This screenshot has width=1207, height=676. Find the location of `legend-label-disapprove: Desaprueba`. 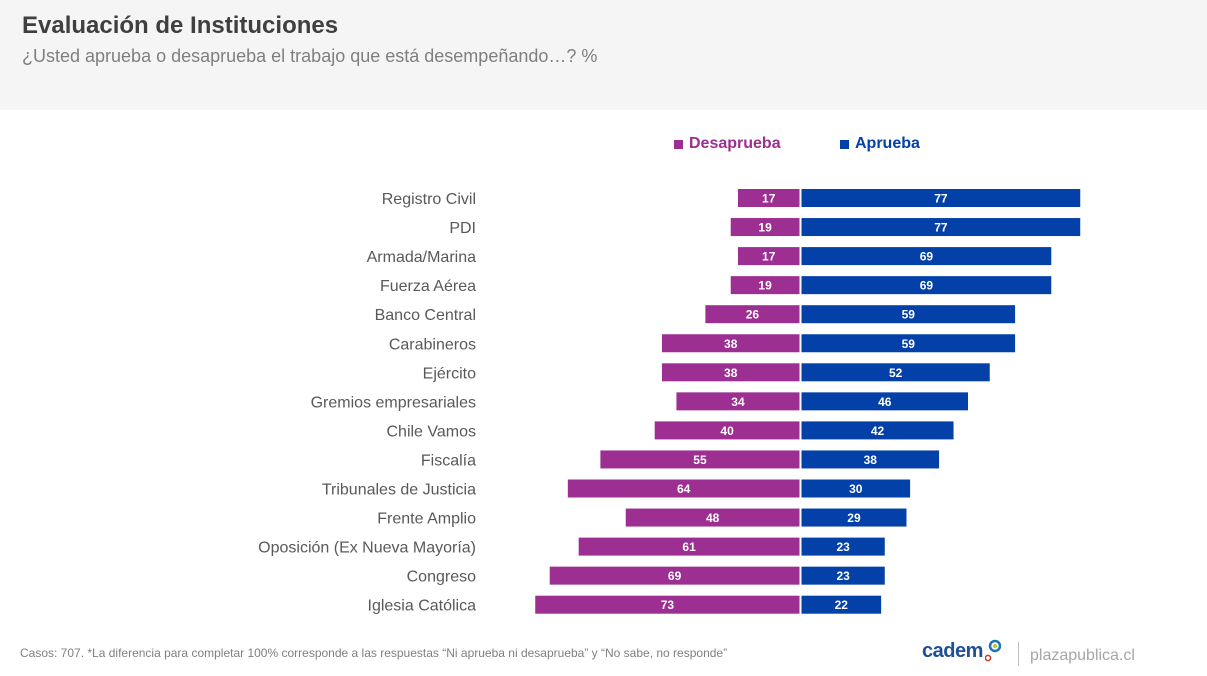

legend-label-disapprove: Desaprueba is located at coordinates (735, 143).